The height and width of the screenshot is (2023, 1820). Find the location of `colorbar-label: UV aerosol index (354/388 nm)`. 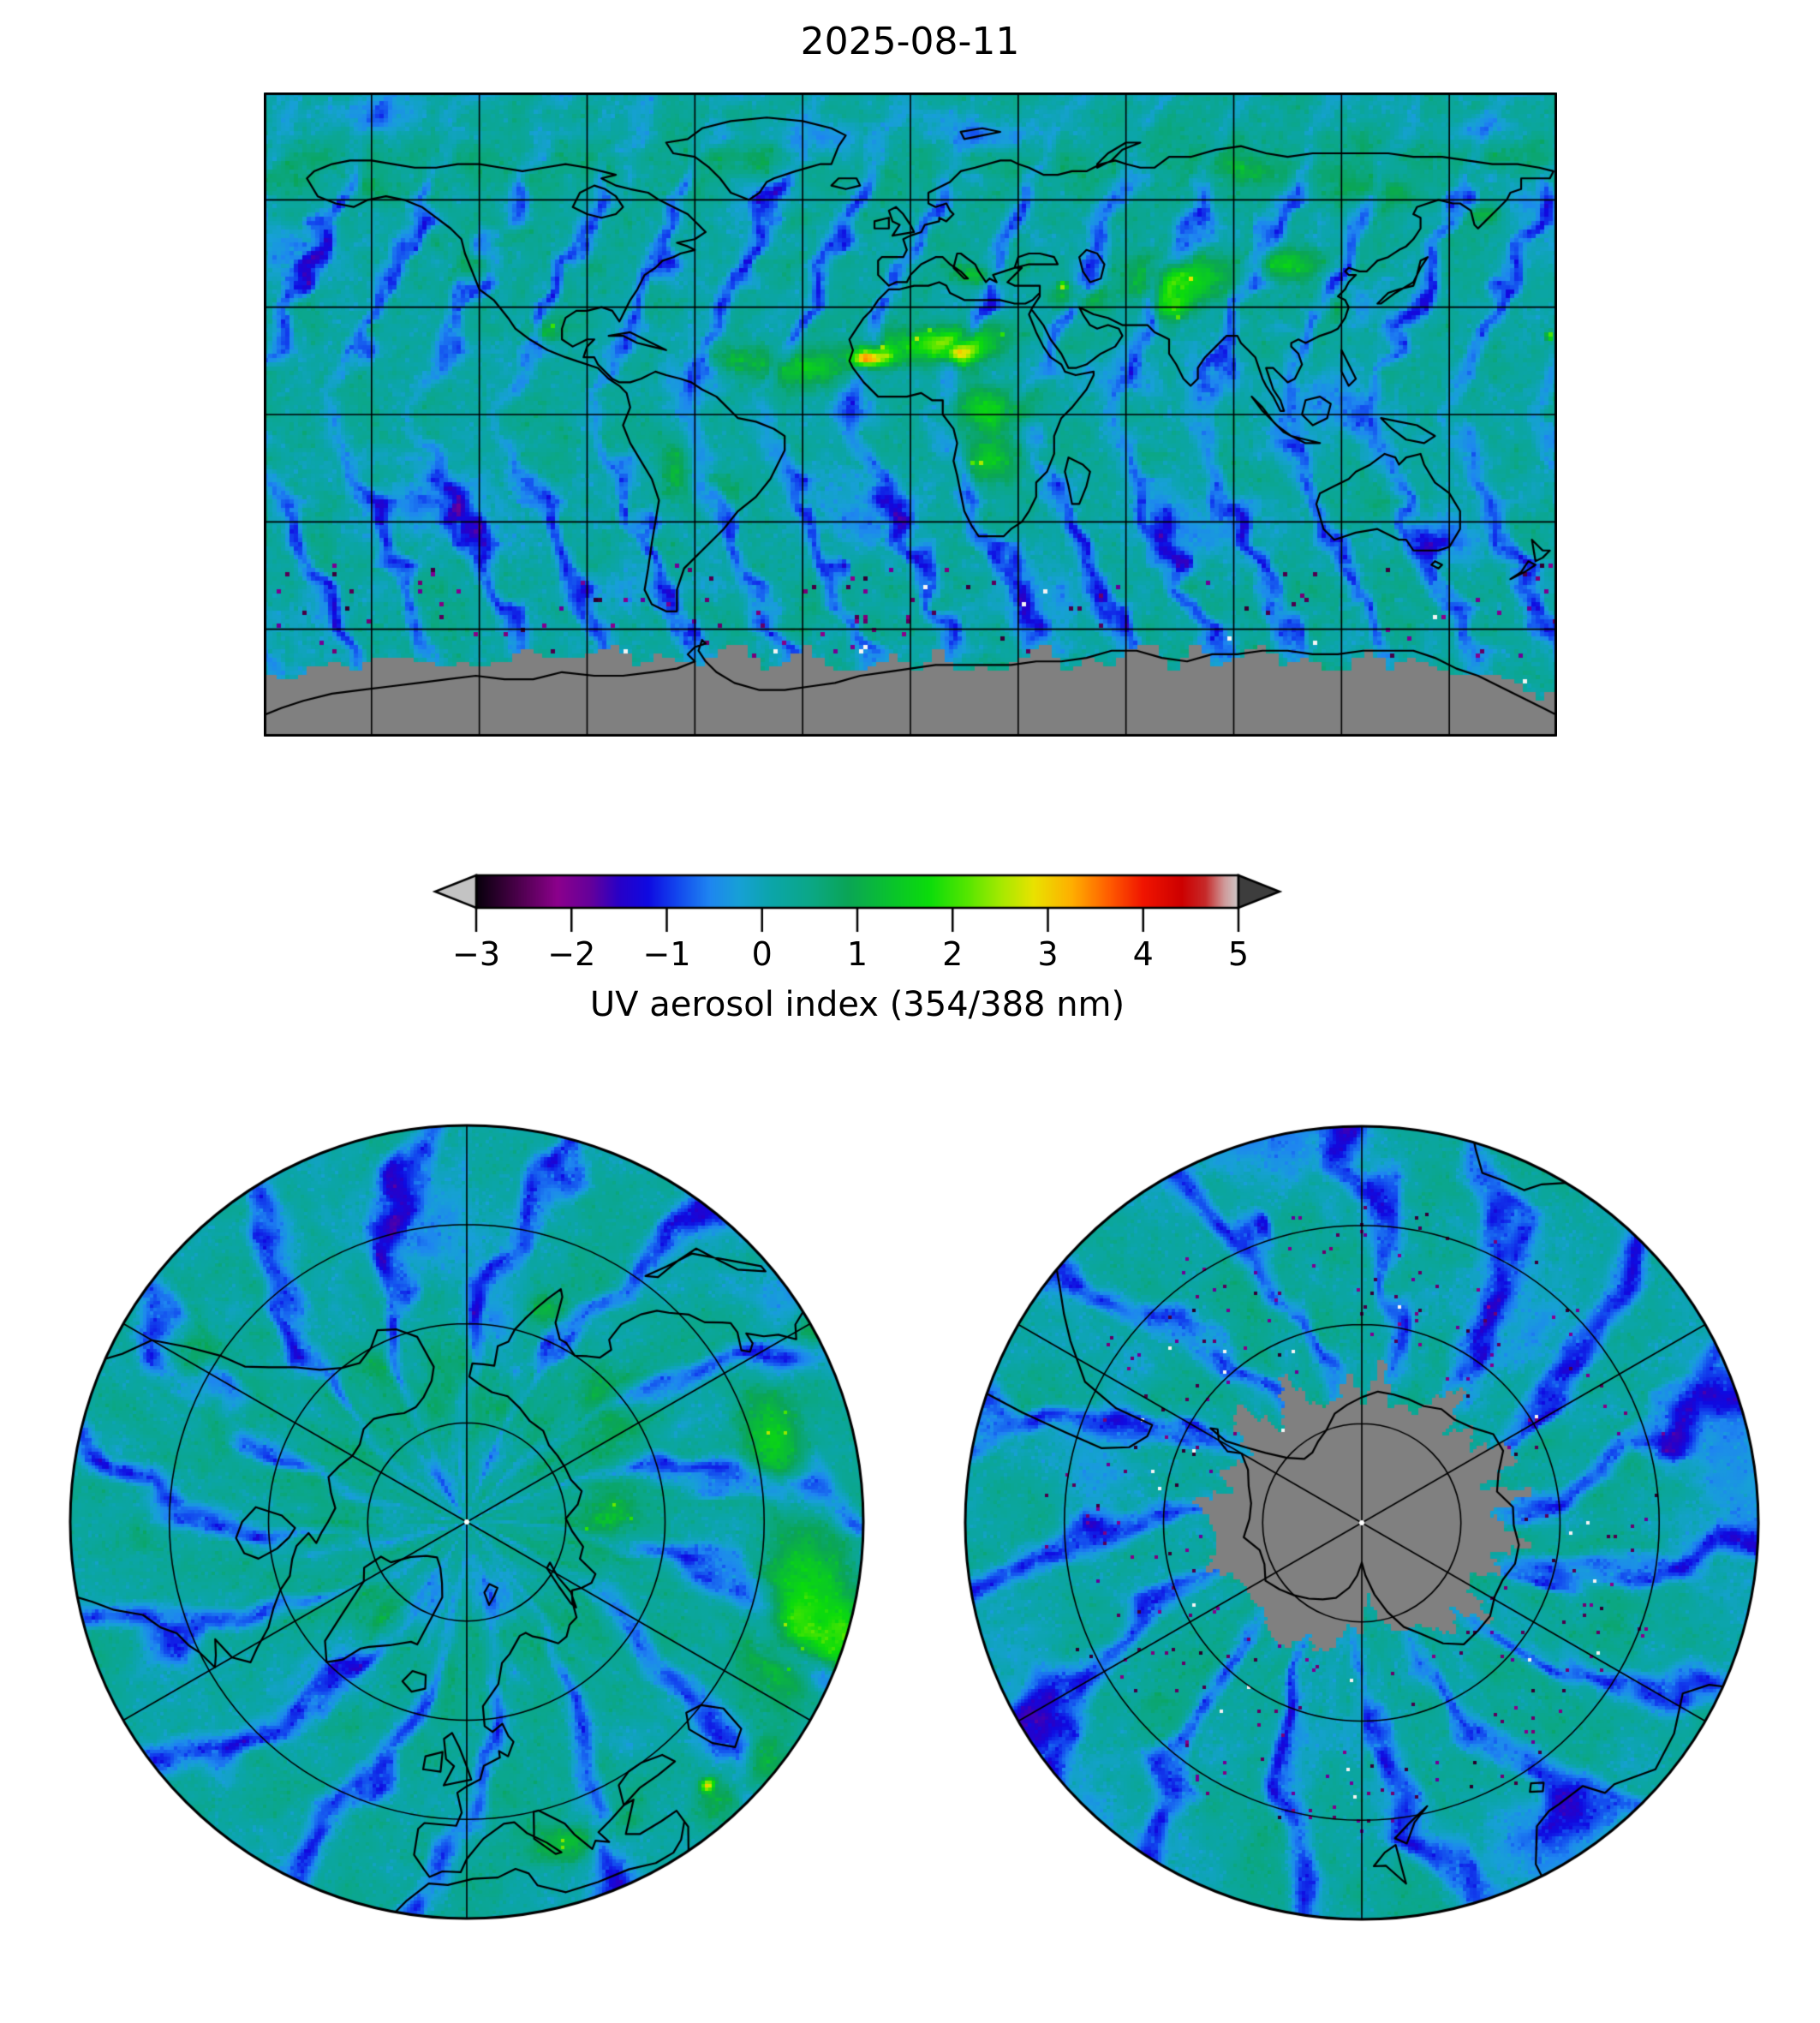

colorbar-label: UV aerosol index (354/388 nm) is located at coordinates (857, 1004).